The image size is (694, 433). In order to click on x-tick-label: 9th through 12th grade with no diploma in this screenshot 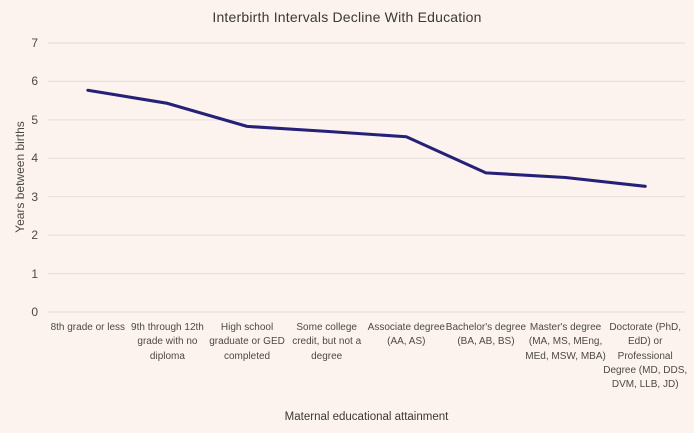, I will do `click(167, 342)`.